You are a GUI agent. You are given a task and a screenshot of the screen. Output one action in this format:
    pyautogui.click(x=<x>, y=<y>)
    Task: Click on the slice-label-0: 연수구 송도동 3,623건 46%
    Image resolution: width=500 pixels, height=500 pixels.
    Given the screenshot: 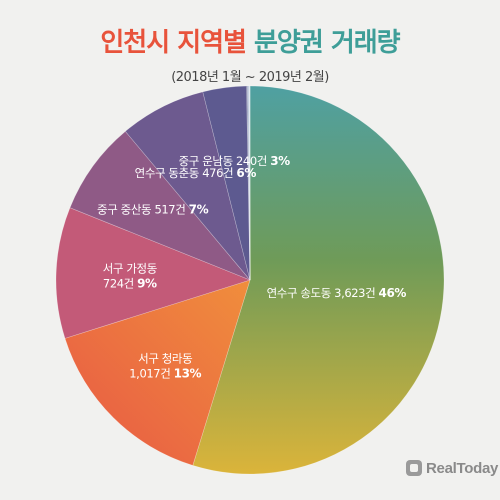 What is the action you would take?
    pyautogui.click(x=337, y=293)
    